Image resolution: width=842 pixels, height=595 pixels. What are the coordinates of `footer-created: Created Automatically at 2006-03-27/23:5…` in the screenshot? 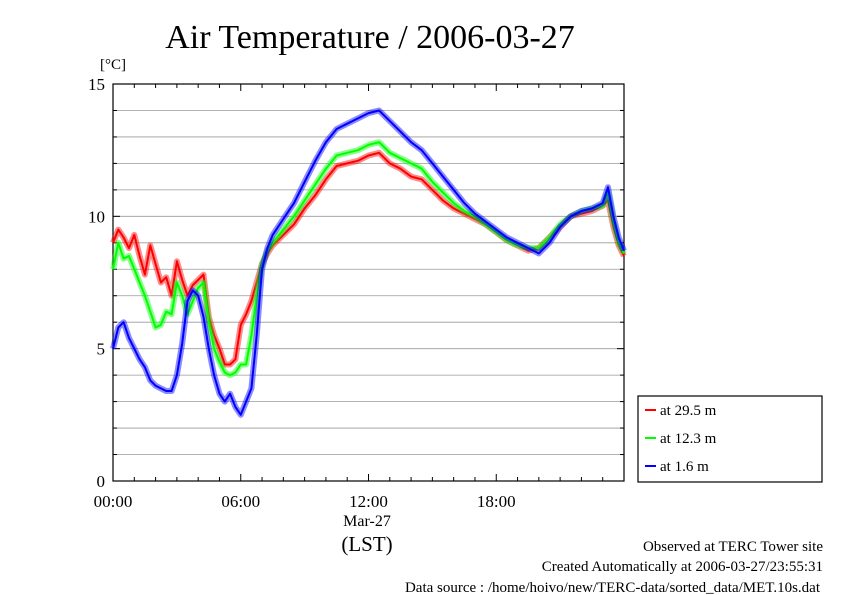 It's located at (682, 567).